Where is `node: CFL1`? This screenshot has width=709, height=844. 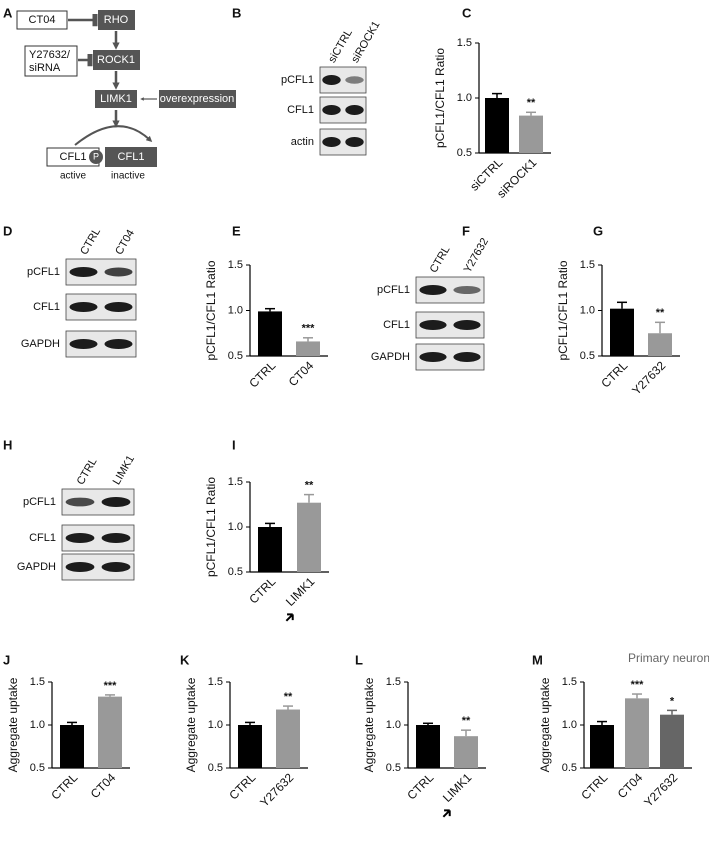 node: CFL1 is located at coordinates (73, 157).